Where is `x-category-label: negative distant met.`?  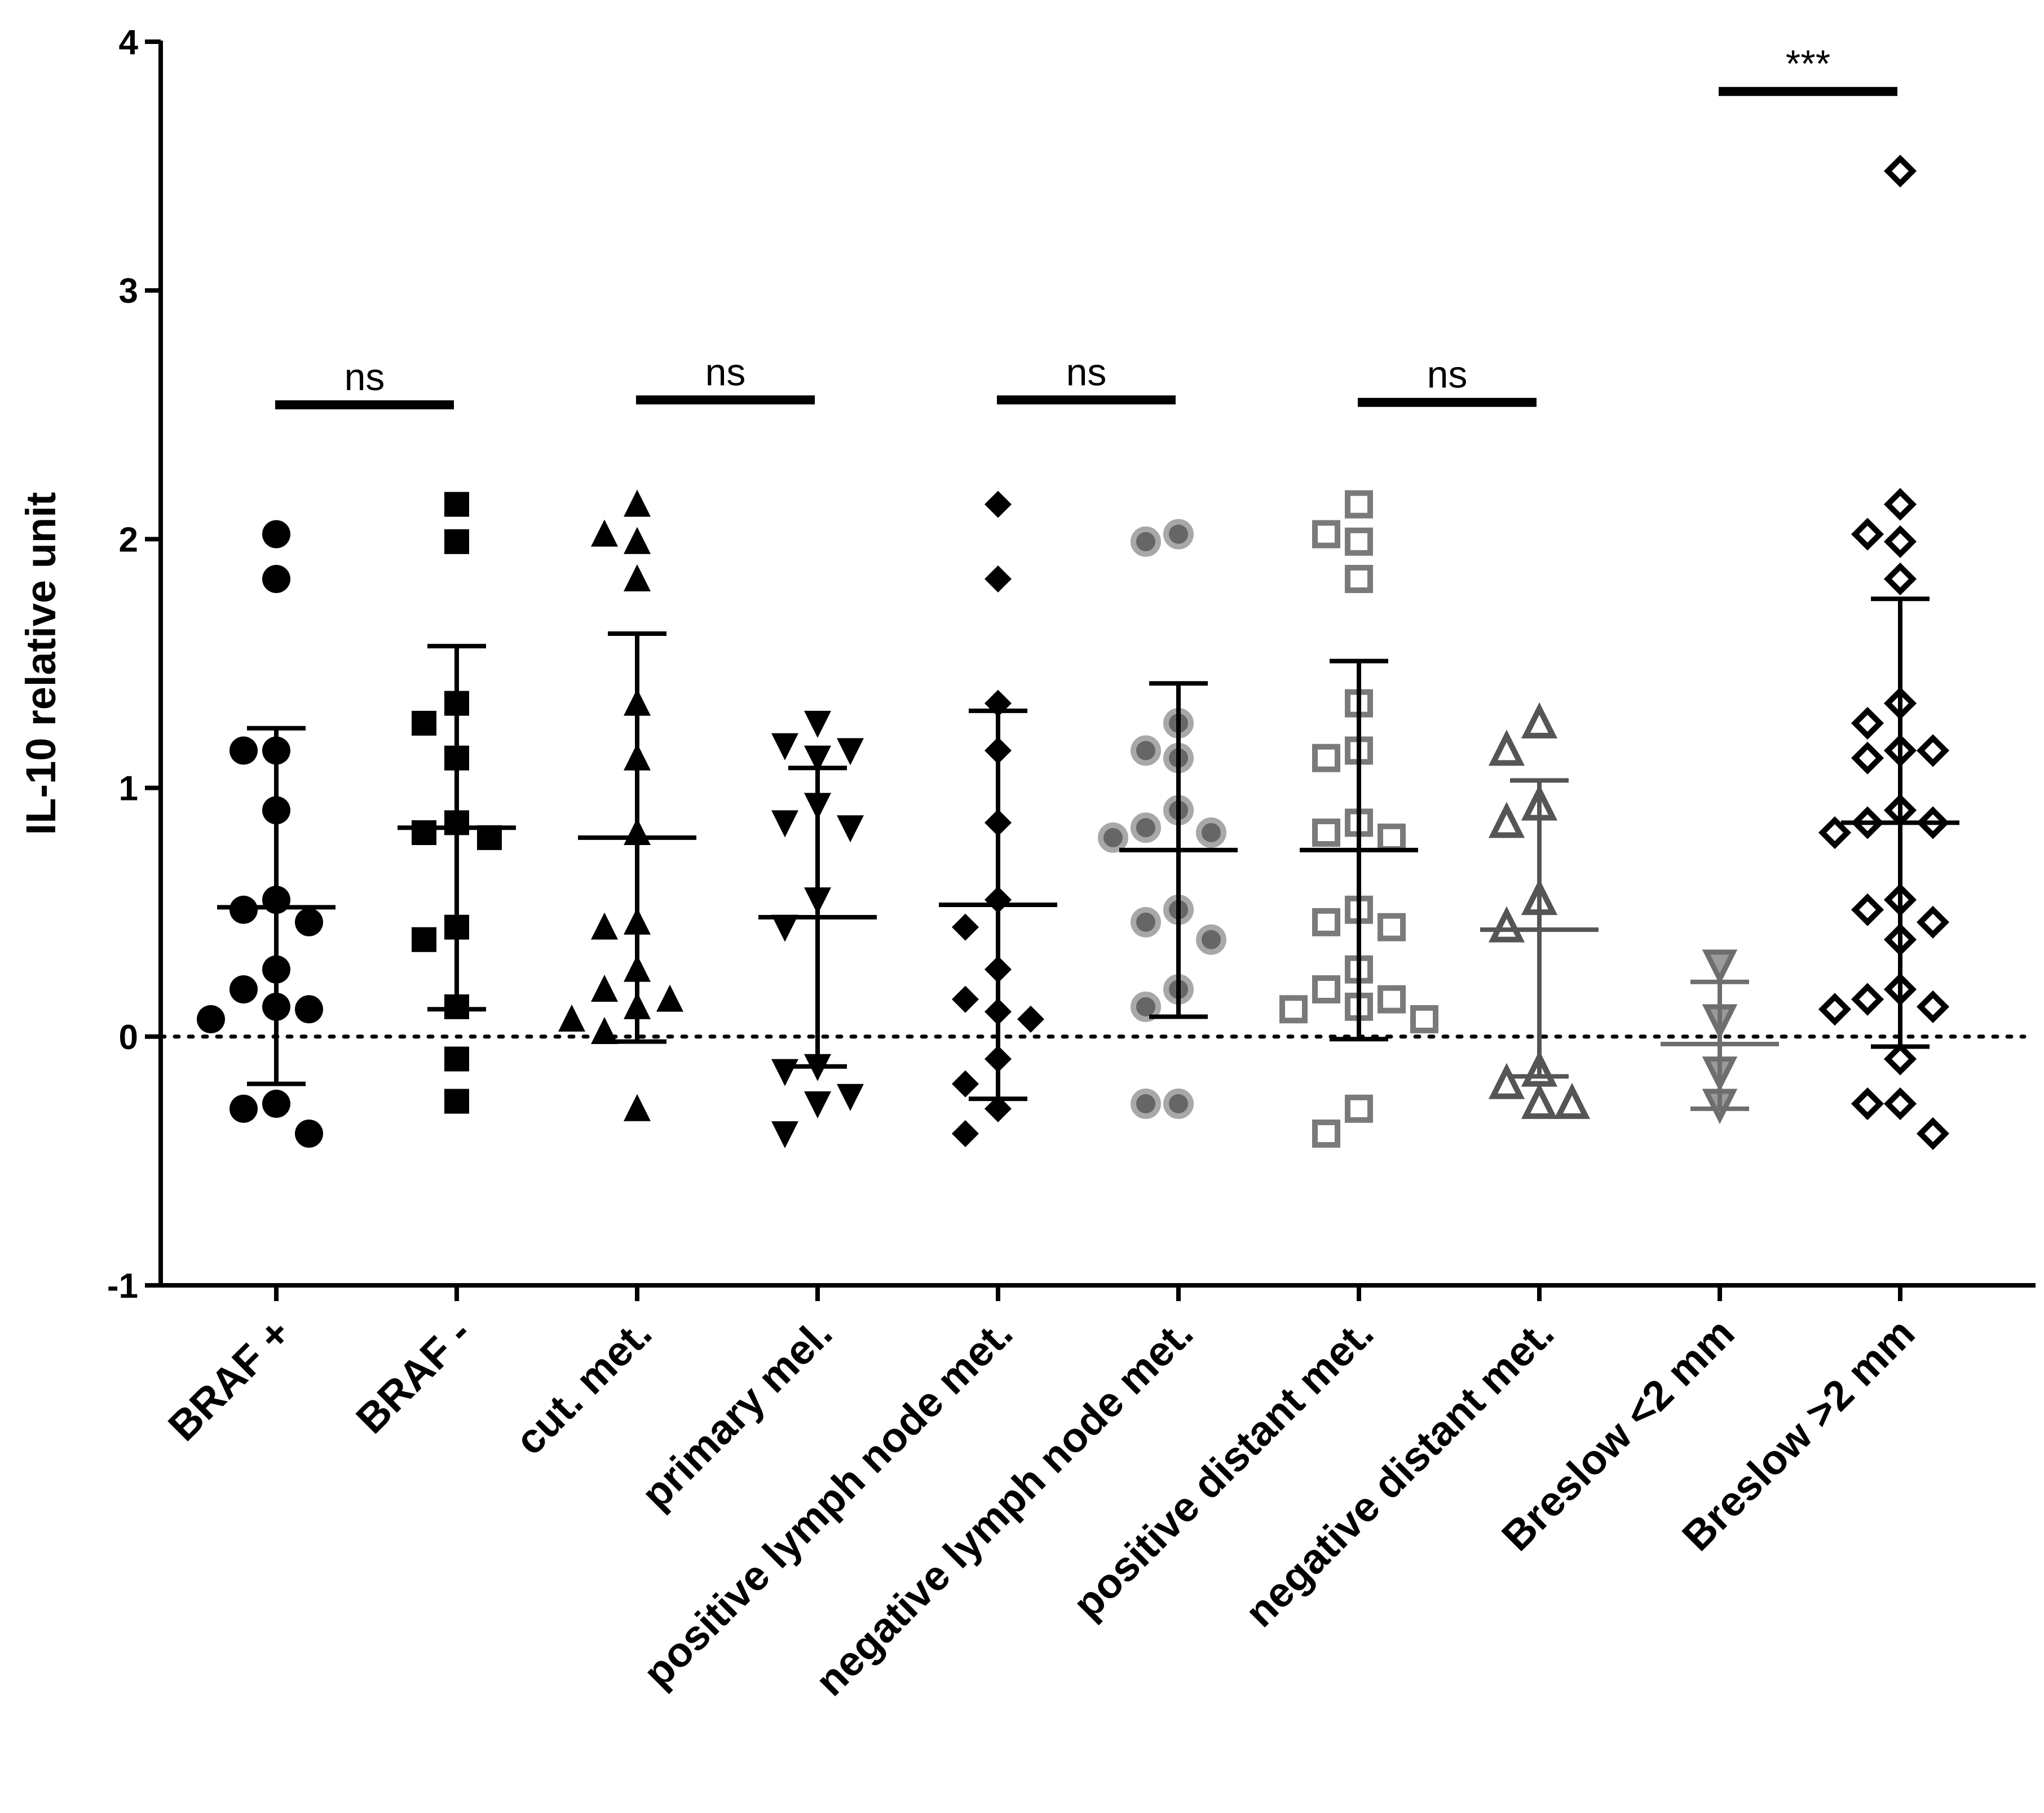
x-category-label: negative distant met. is located at coordinates (1399, 1473).